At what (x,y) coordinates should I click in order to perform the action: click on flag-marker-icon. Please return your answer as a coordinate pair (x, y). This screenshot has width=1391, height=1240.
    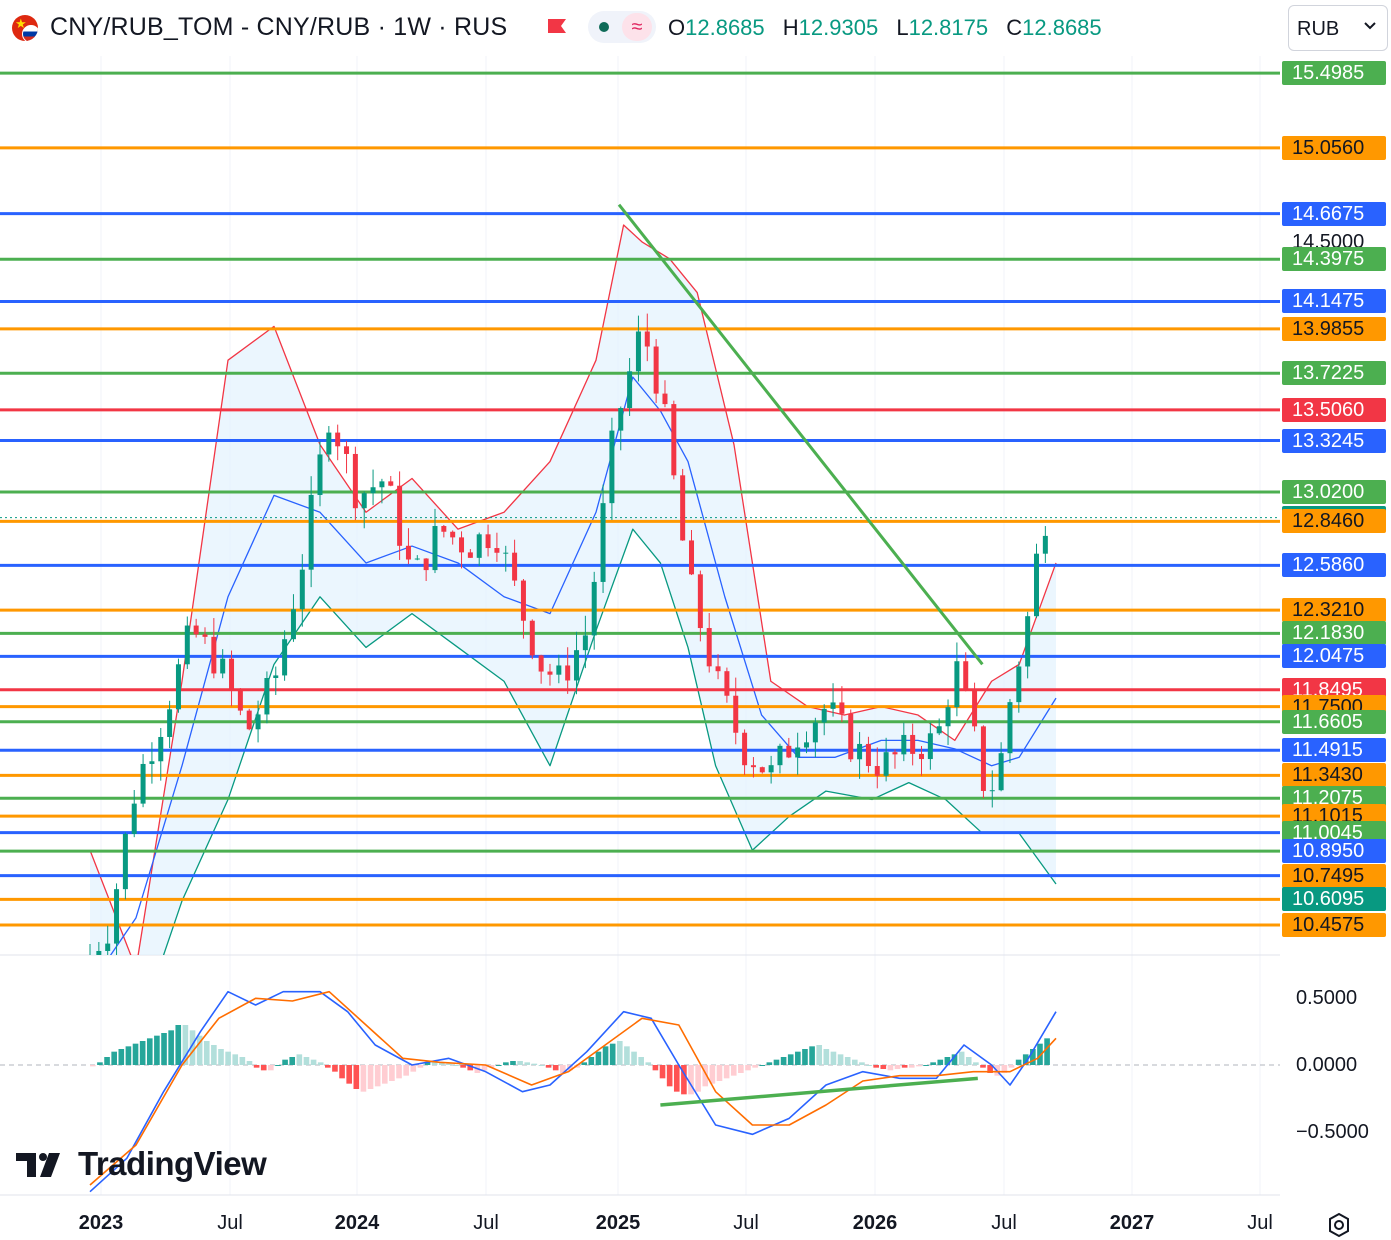
    Looking at the image, I should click on (557, 28).